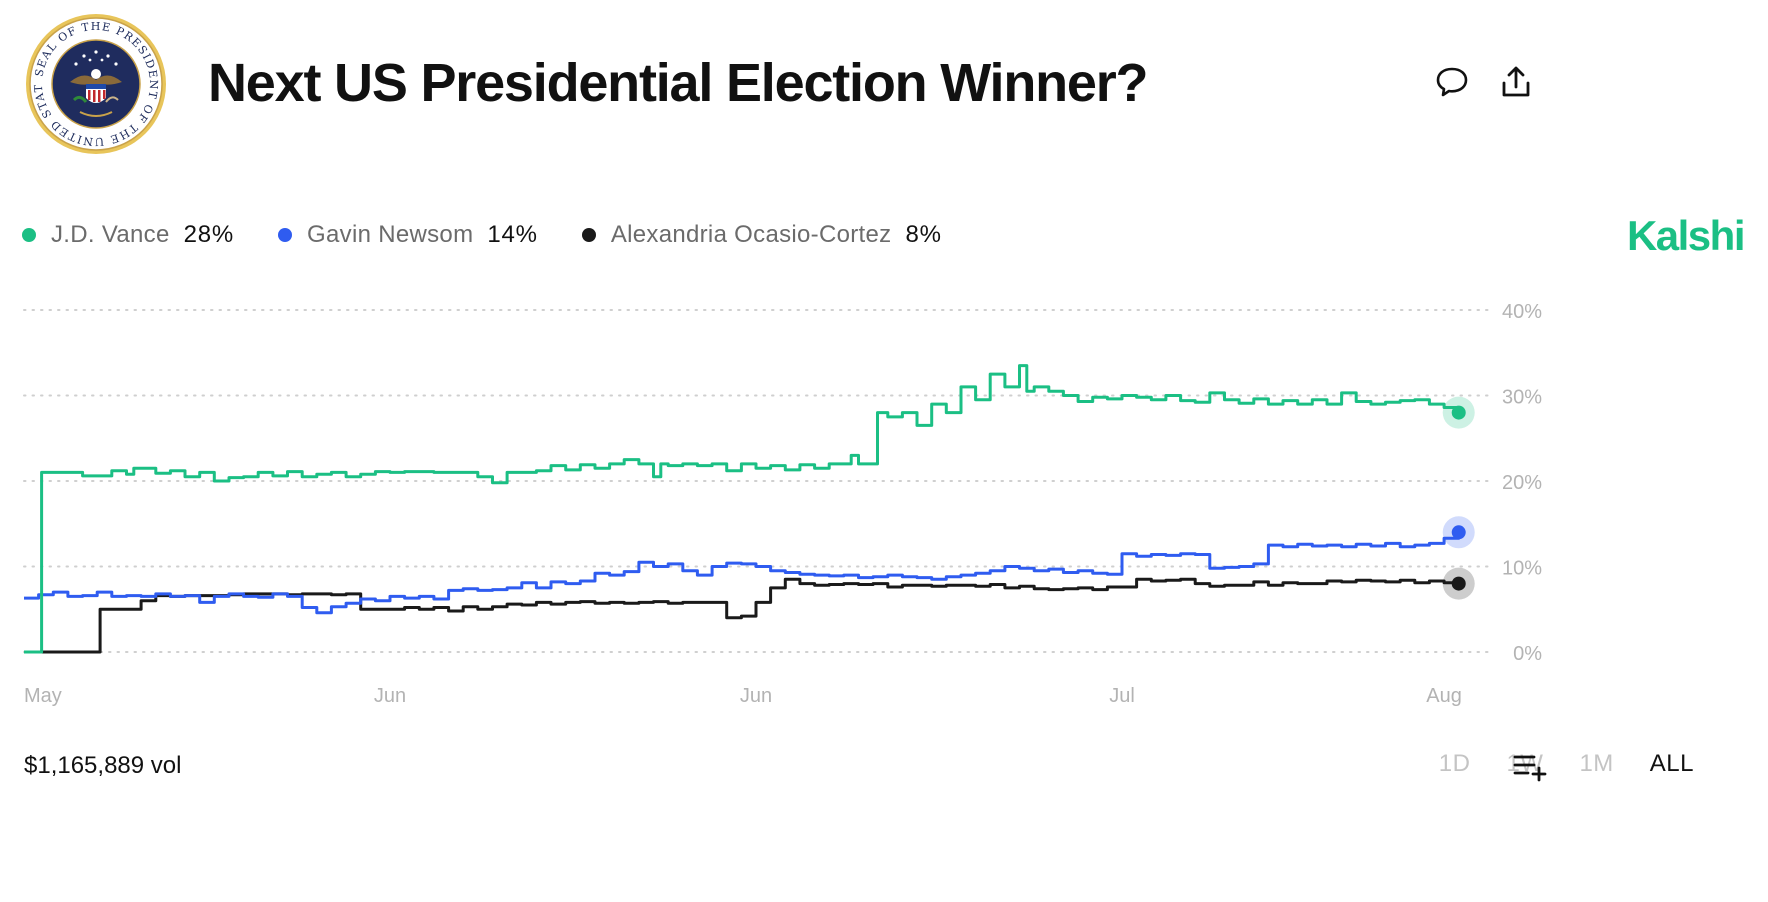  Describe the element at coordinates (1522, 312) in the screenshot. I see `y-tick-label: 40%` at that location.